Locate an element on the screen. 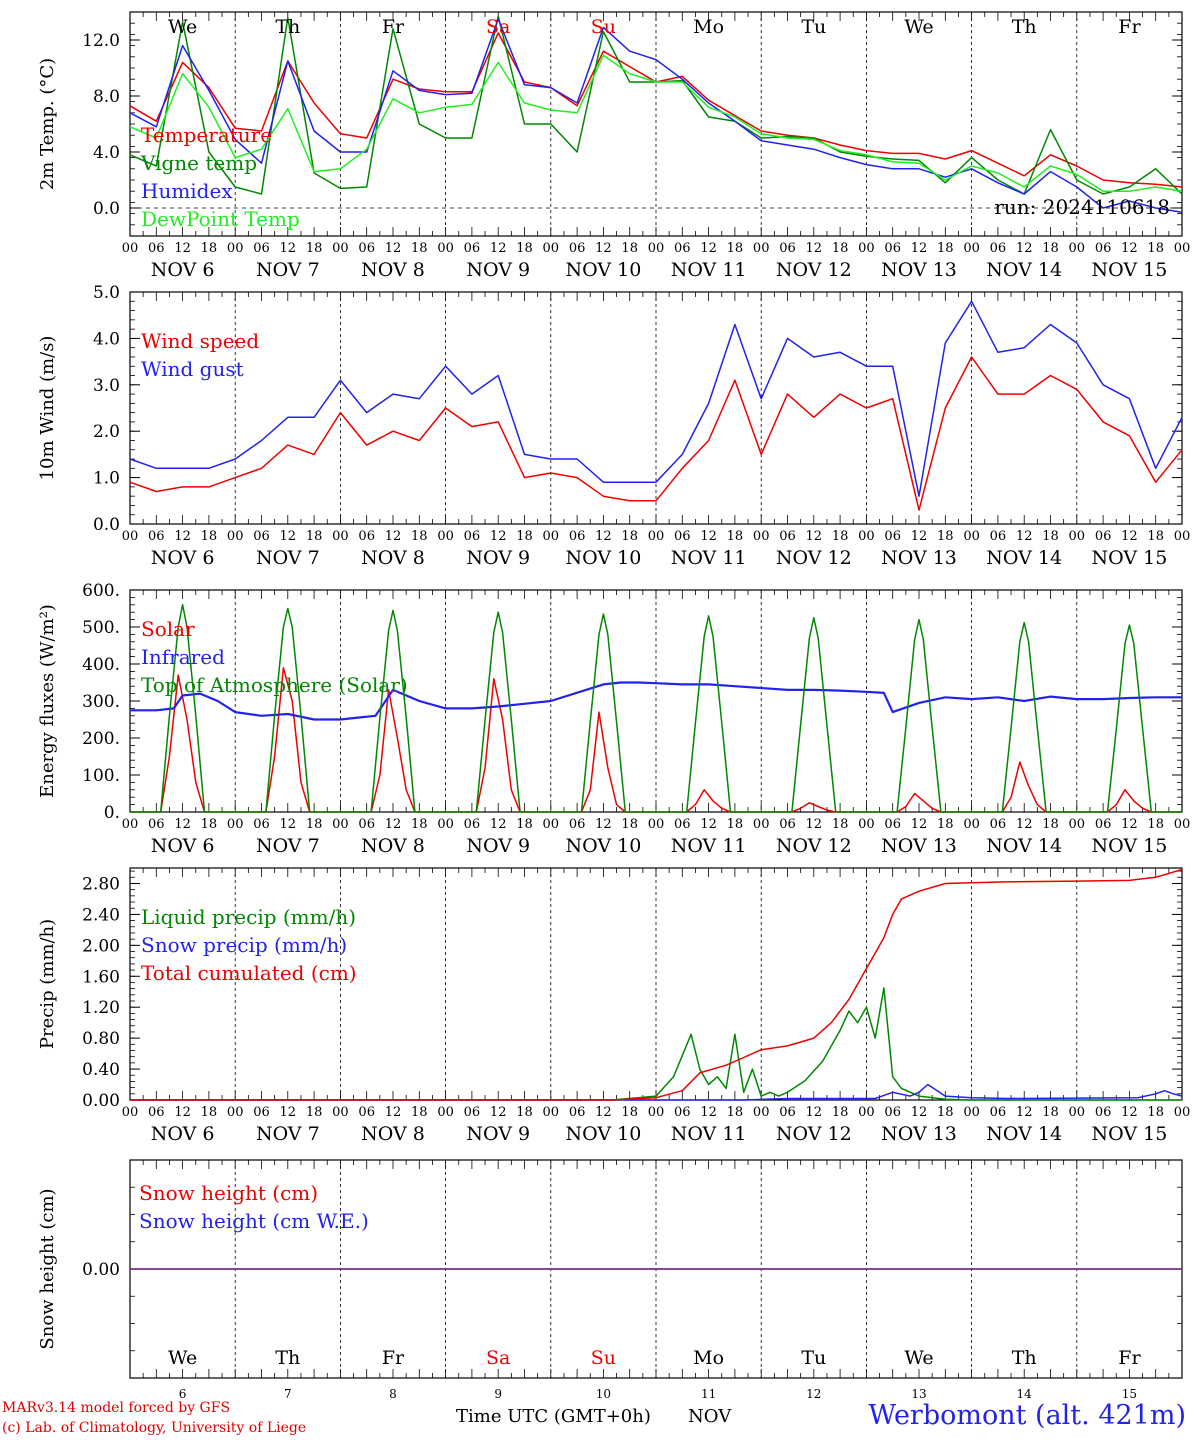  y-axis-title: Energy fluxes (W/m²) is located at coordinates (47, 701).